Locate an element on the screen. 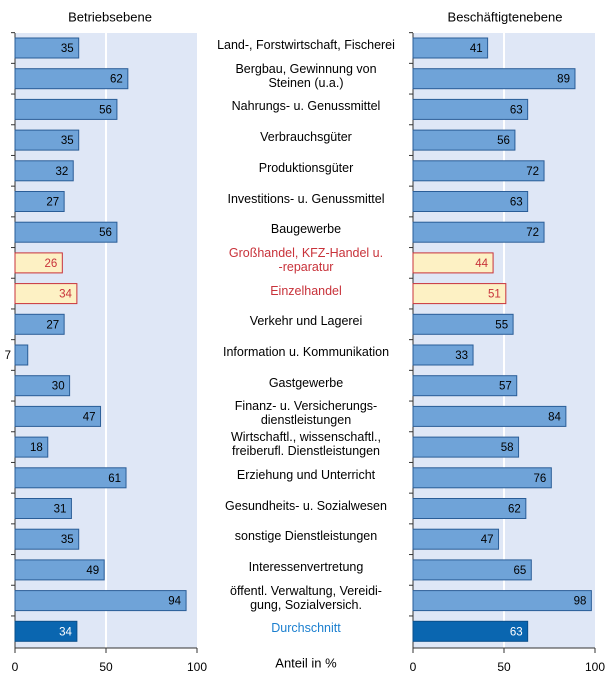  value-label: 31 is located at coordinates (60, 510).